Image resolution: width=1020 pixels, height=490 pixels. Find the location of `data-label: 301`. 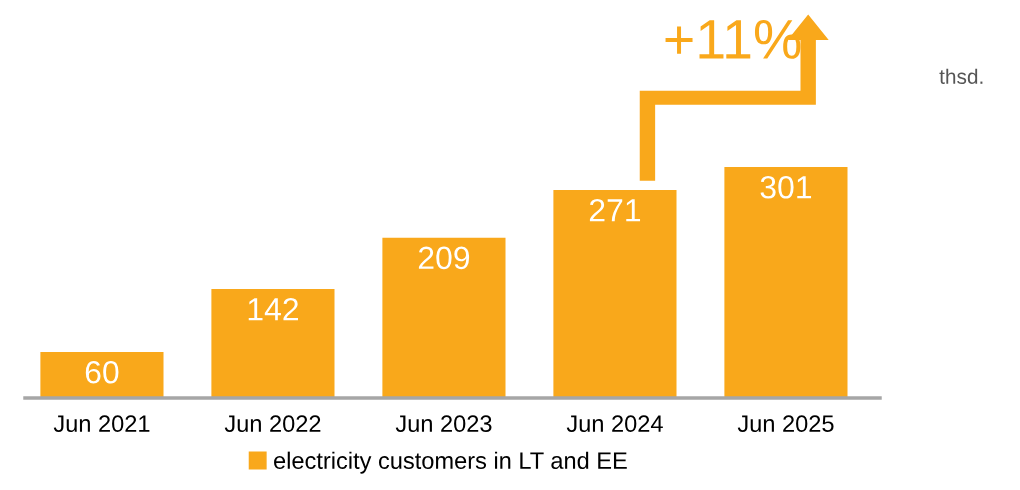

data-label: 301 is located at coordinates (786, 187).